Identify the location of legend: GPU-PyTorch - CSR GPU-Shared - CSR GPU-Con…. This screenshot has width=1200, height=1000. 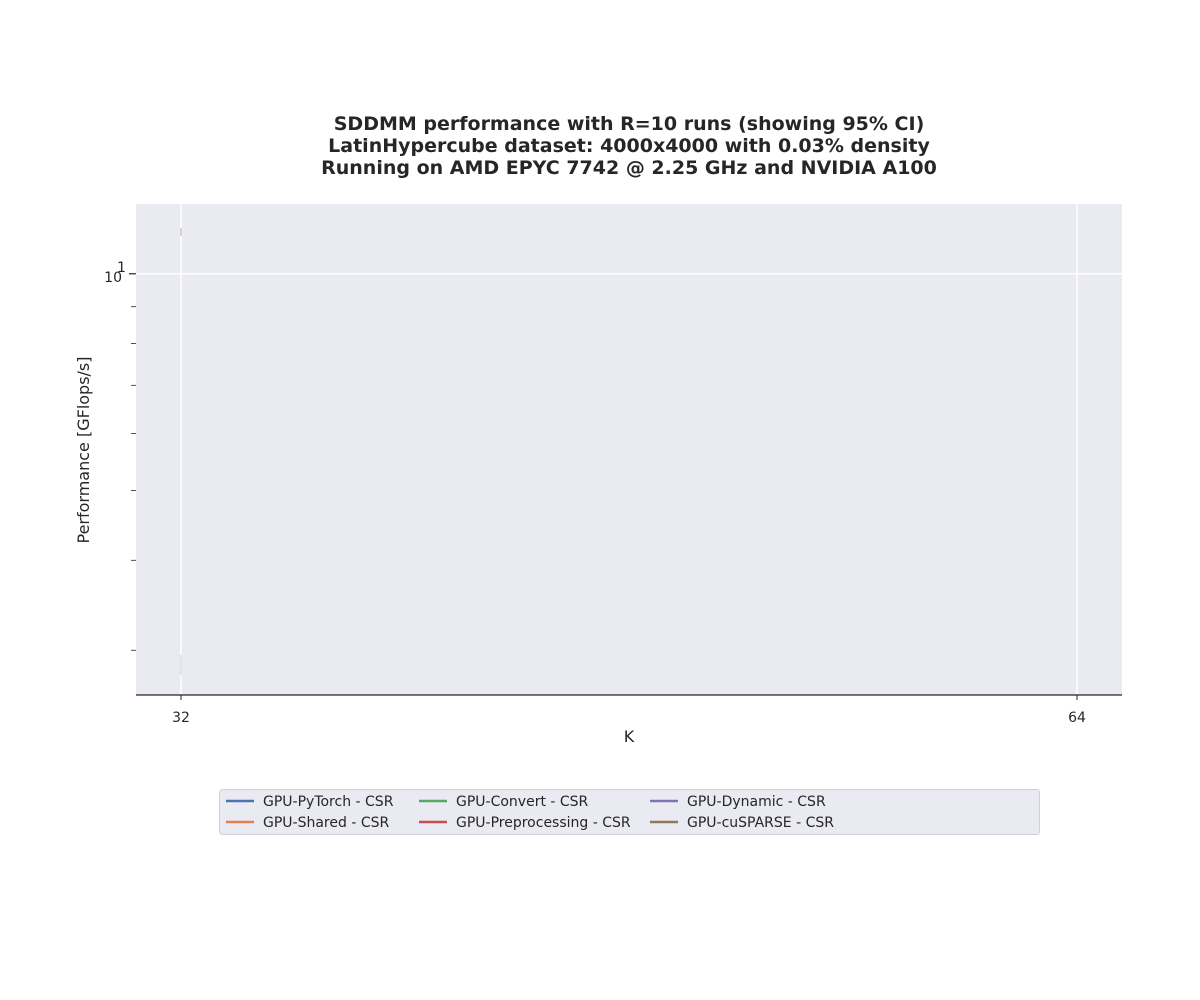
(629, 812).